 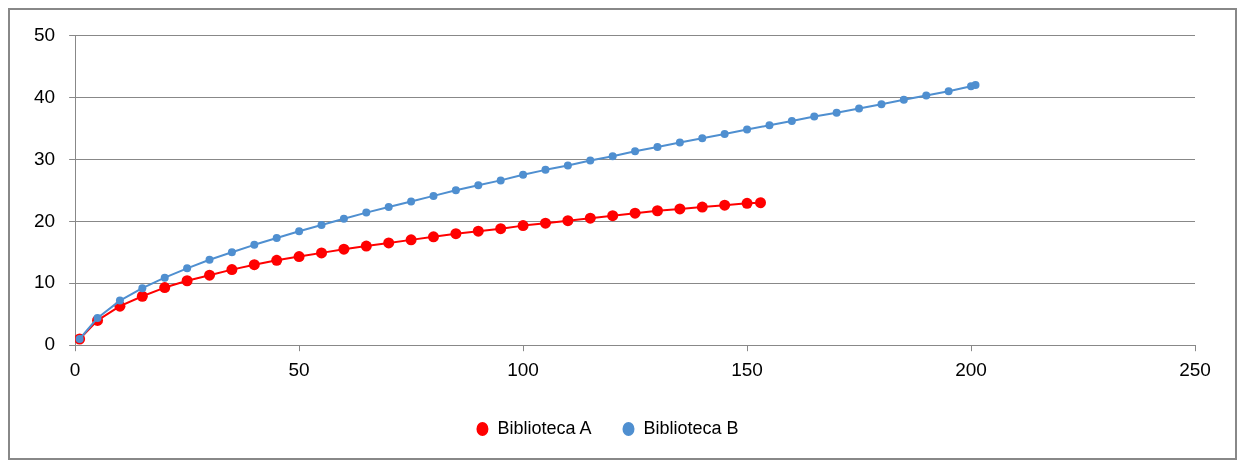 What do you see at coordinates (44, 96) in the screenshot?
I see `y-tick-label: 40` at bounding box center [44, 96].